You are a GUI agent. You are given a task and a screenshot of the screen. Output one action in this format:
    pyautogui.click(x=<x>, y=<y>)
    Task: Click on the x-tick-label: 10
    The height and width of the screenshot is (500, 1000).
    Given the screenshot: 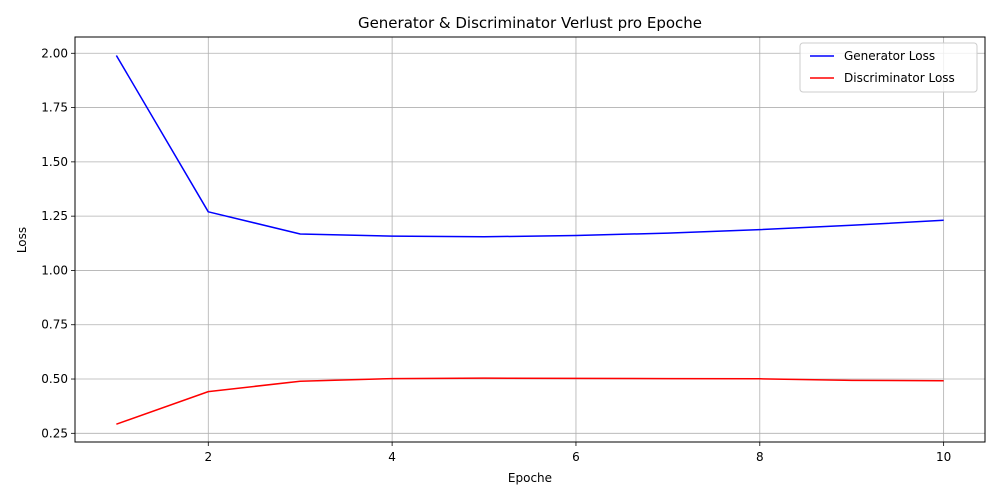 What is the action you would take?
    pyautogui.click(x=943, y=457)
    